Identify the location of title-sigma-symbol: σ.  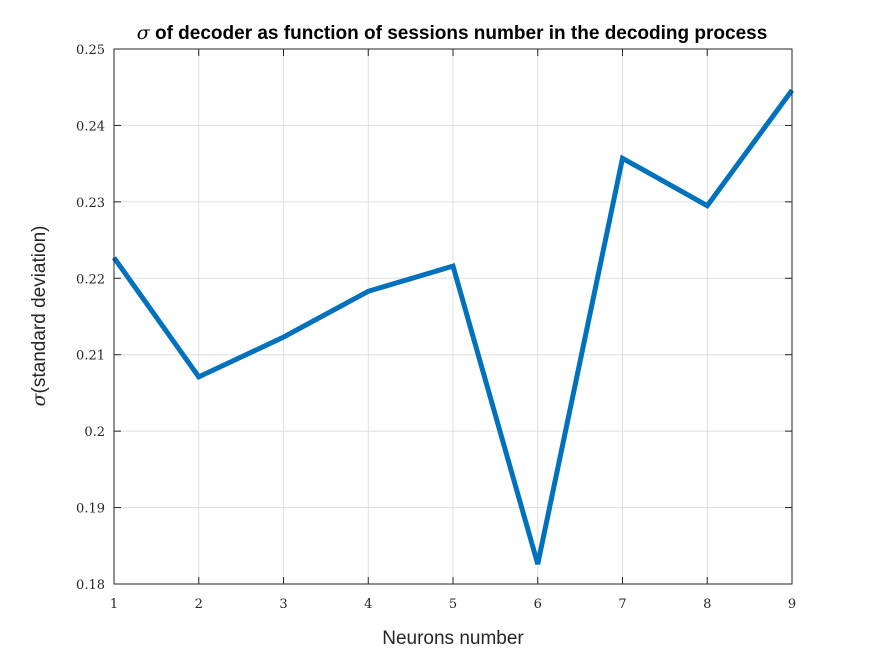
(144, 33).